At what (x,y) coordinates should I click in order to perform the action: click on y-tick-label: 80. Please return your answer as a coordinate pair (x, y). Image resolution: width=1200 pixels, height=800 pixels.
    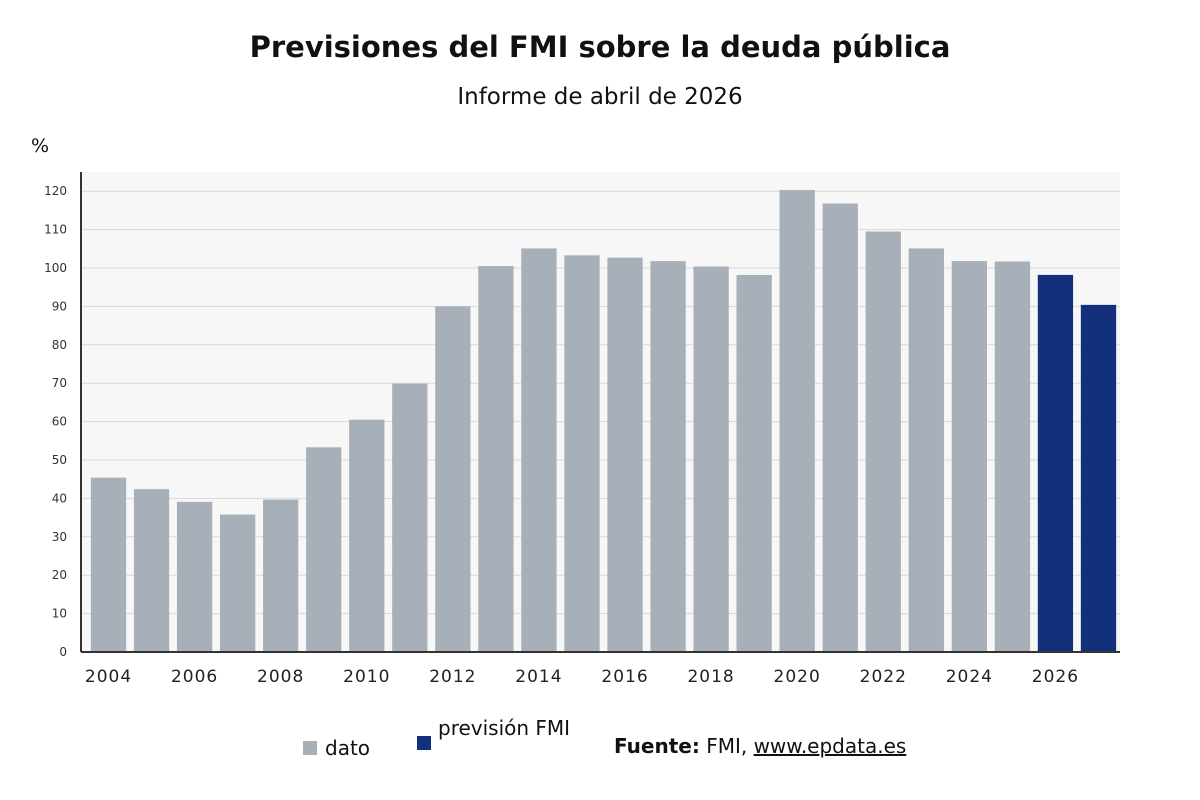
    Looking at the image, I should click on (59, 345).